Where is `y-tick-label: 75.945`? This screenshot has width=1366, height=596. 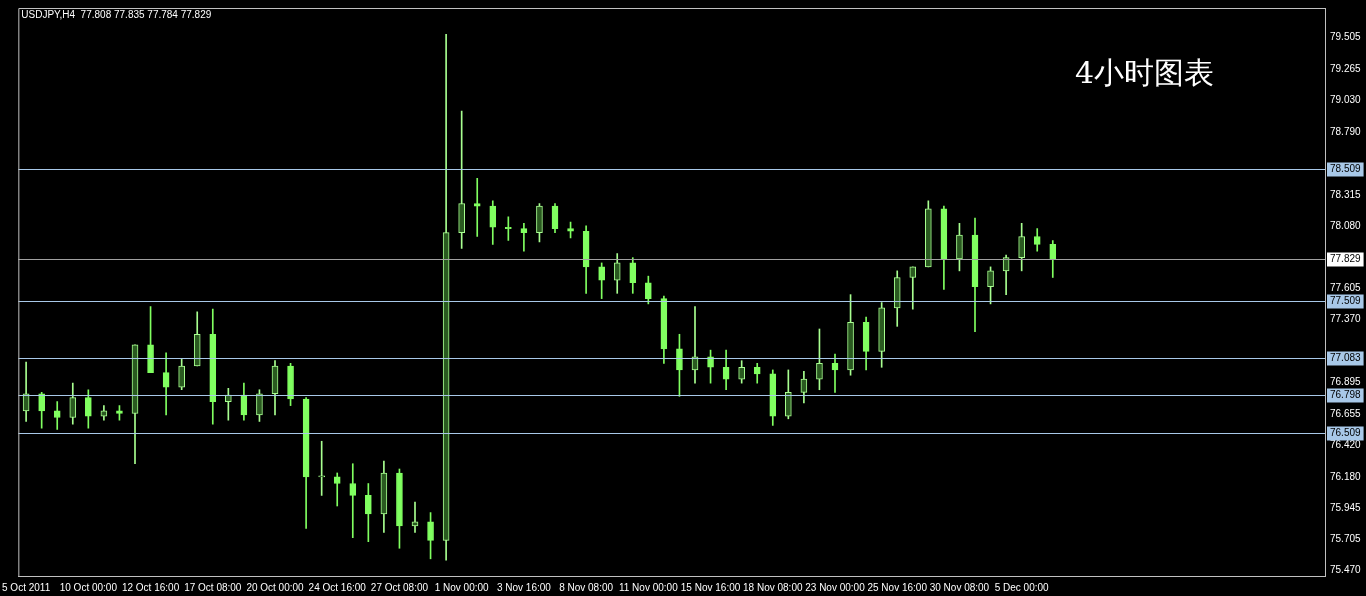 y-tick-label: 75.945 is located at coordinates (1346, 507).